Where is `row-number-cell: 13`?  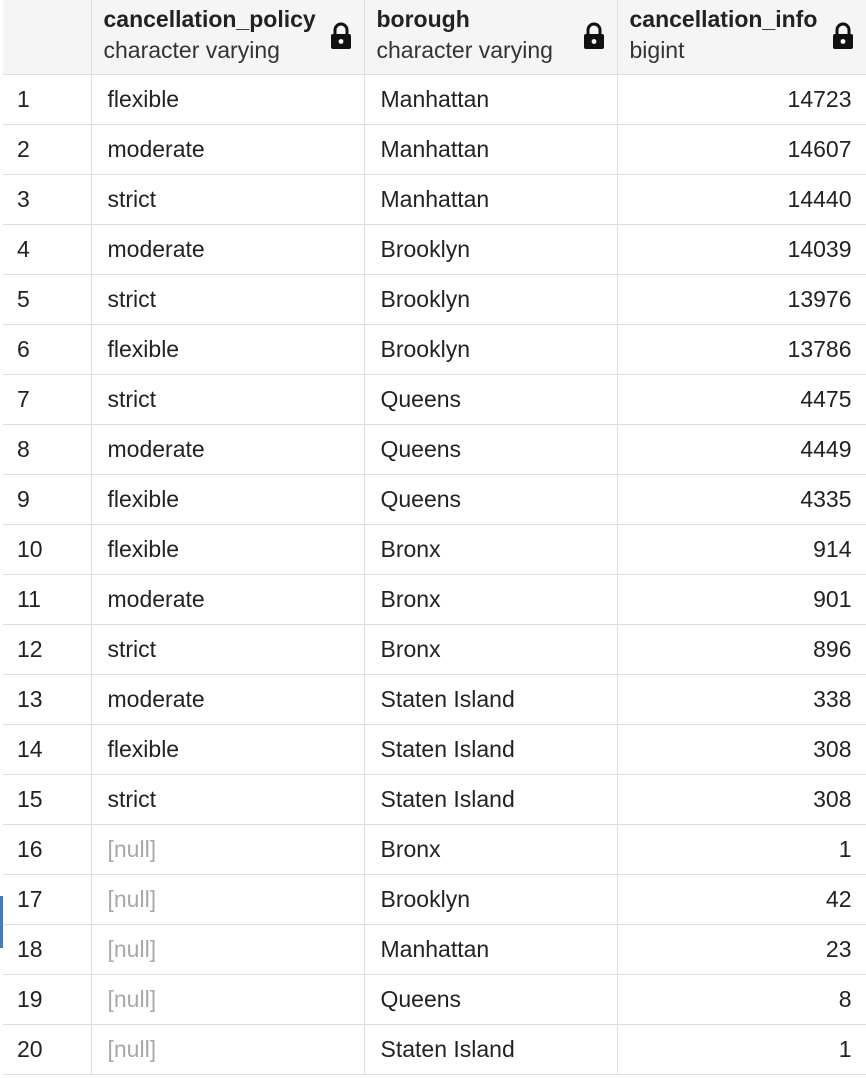
row-number-cell: 13 is located at coordinates (47, 699).